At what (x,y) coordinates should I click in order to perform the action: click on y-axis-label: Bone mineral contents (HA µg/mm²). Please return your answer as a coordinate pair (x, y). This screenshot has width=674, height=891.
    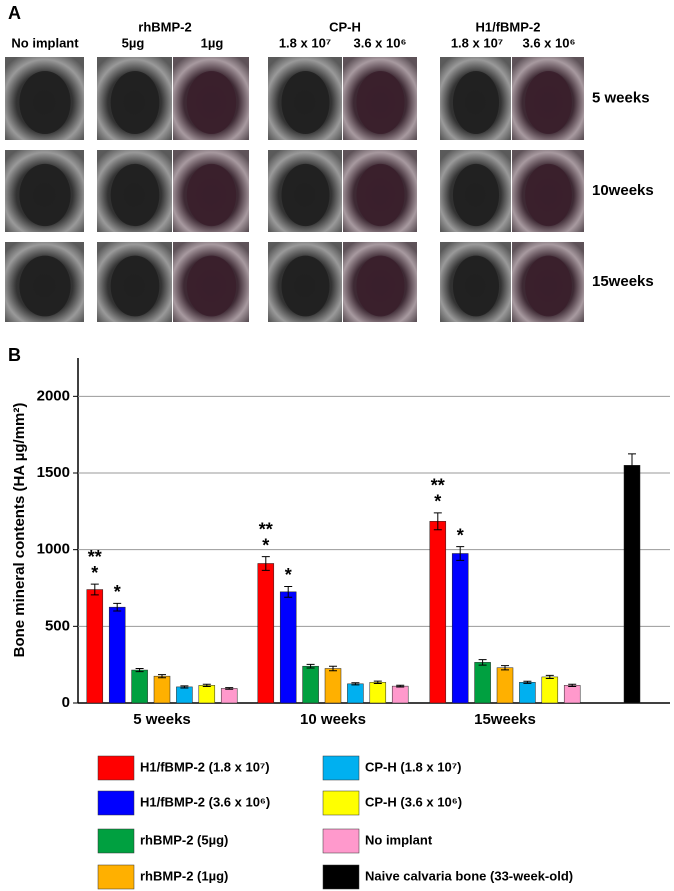
    Looking at the image, I should click on (19, 530).